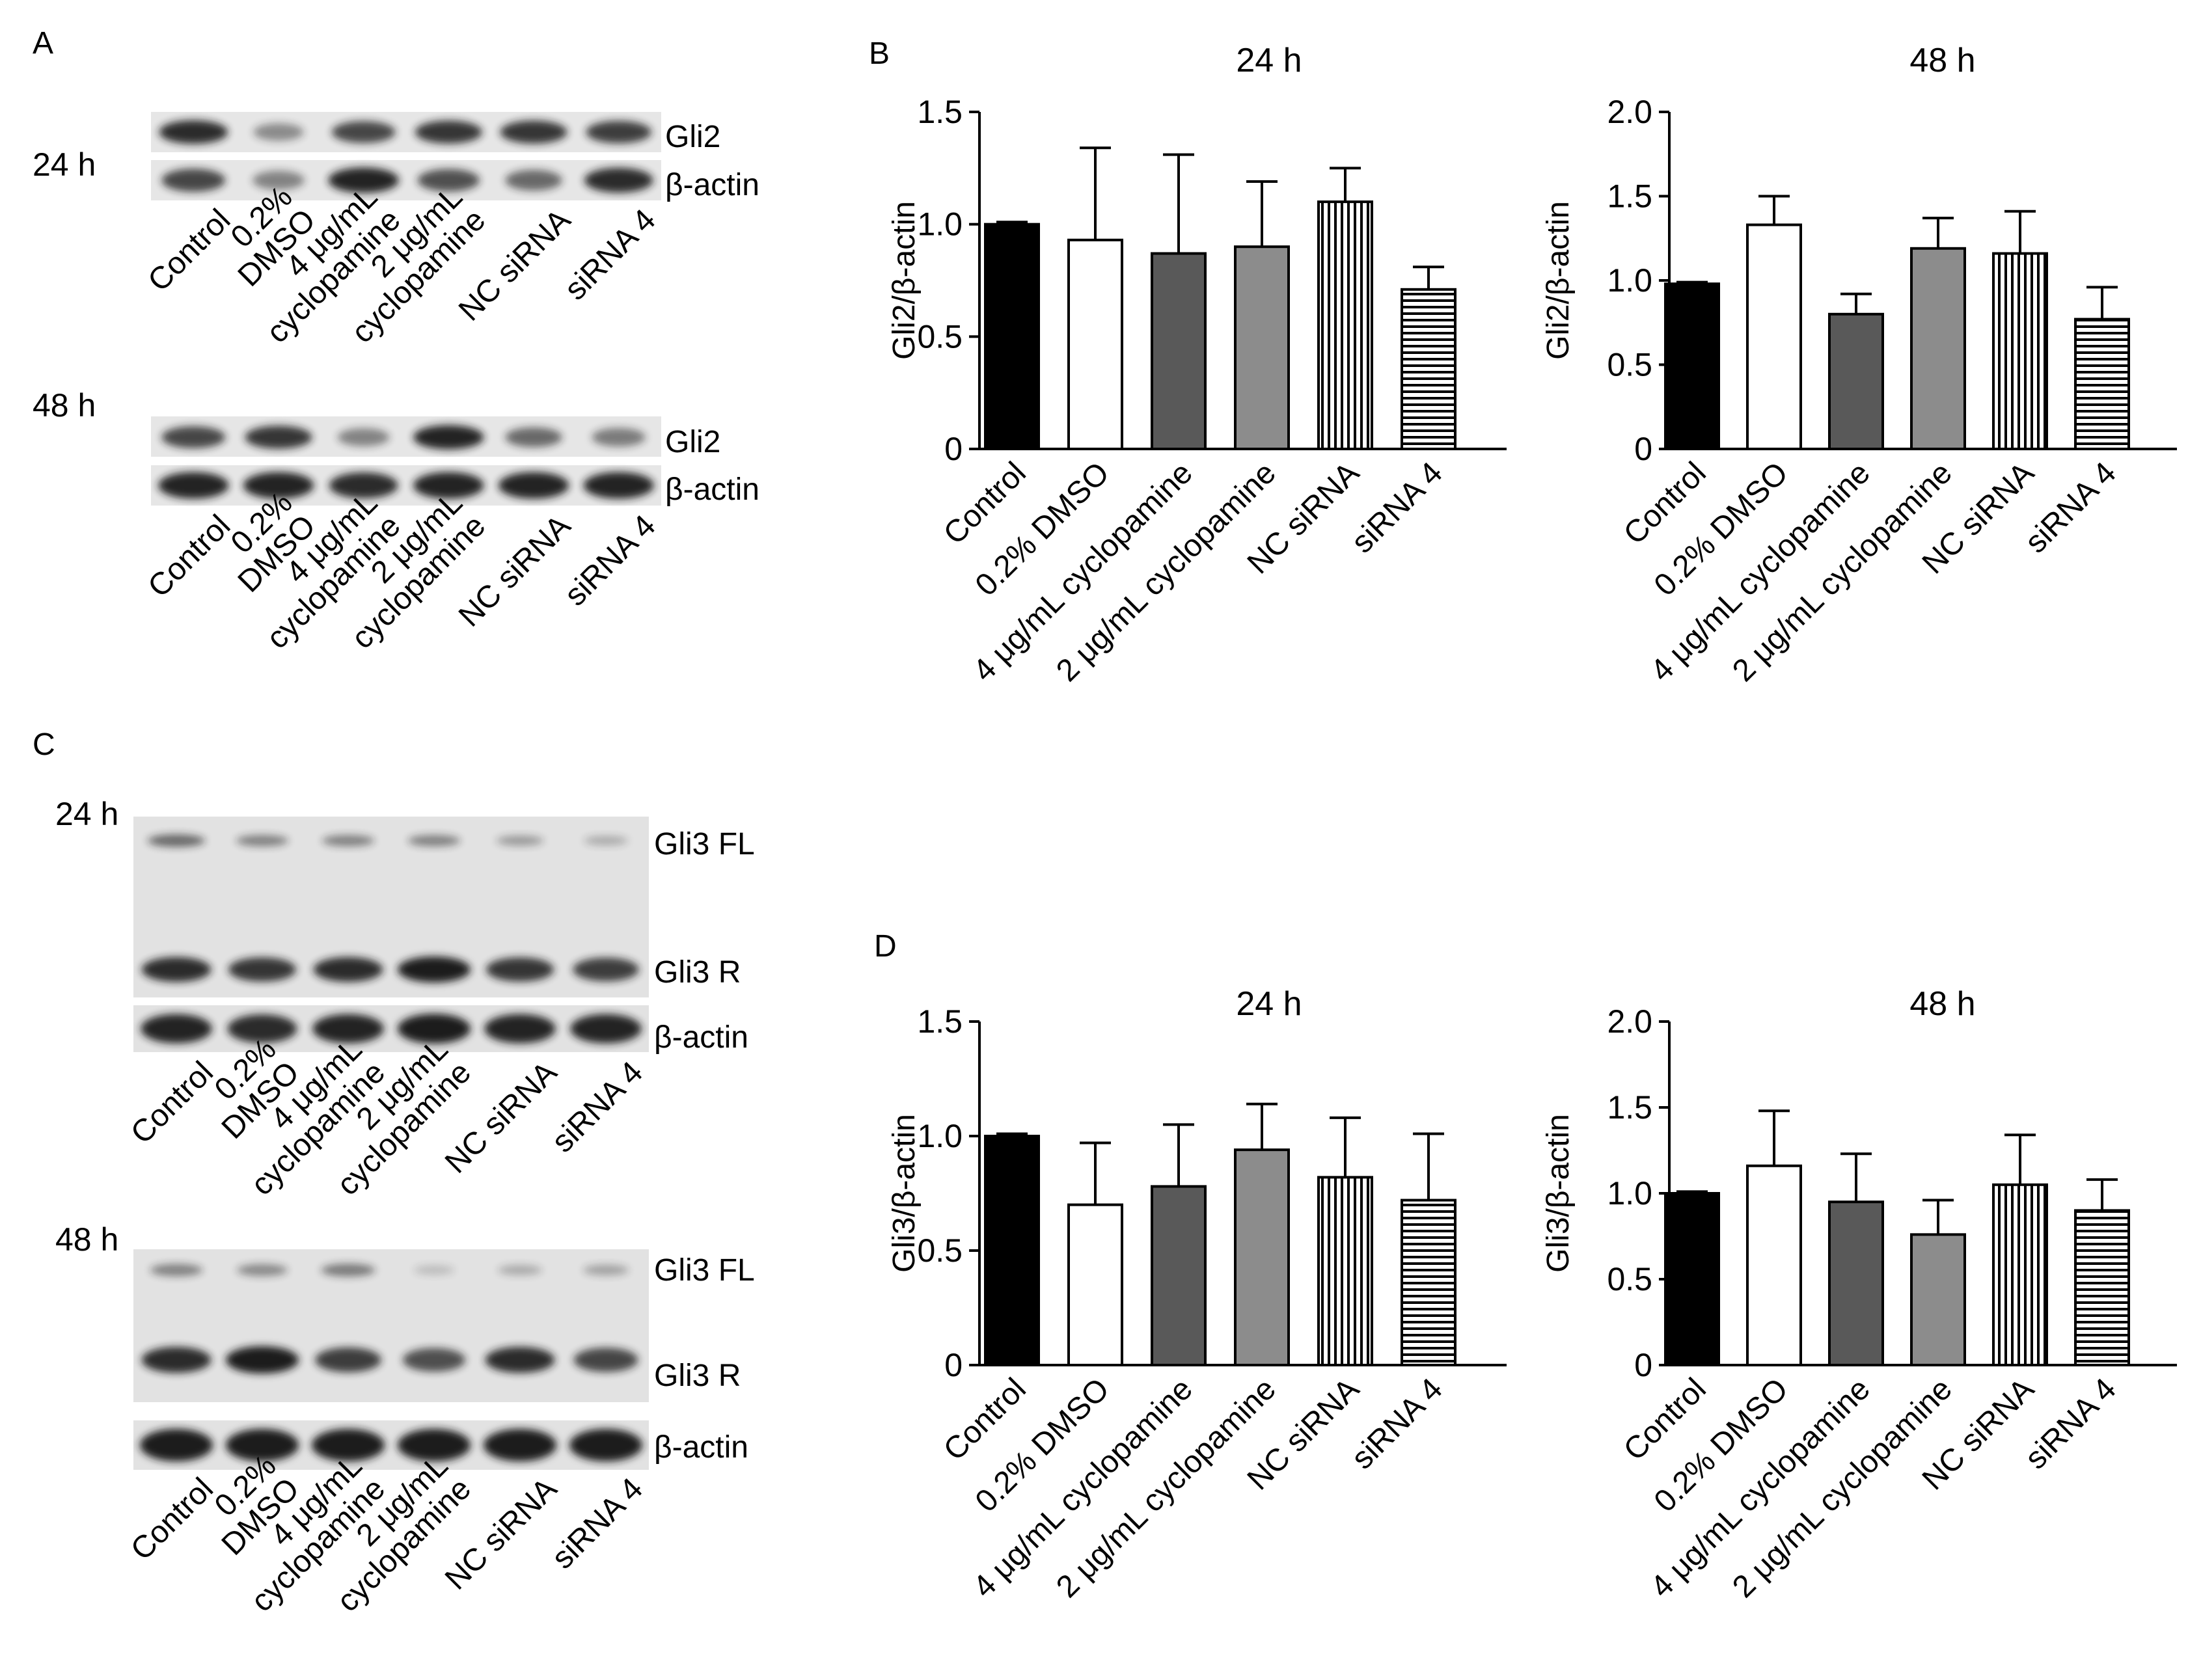 This screenshot has width=2188, height=1680. I want to click on blot-strip-actin, so click(406, 486).